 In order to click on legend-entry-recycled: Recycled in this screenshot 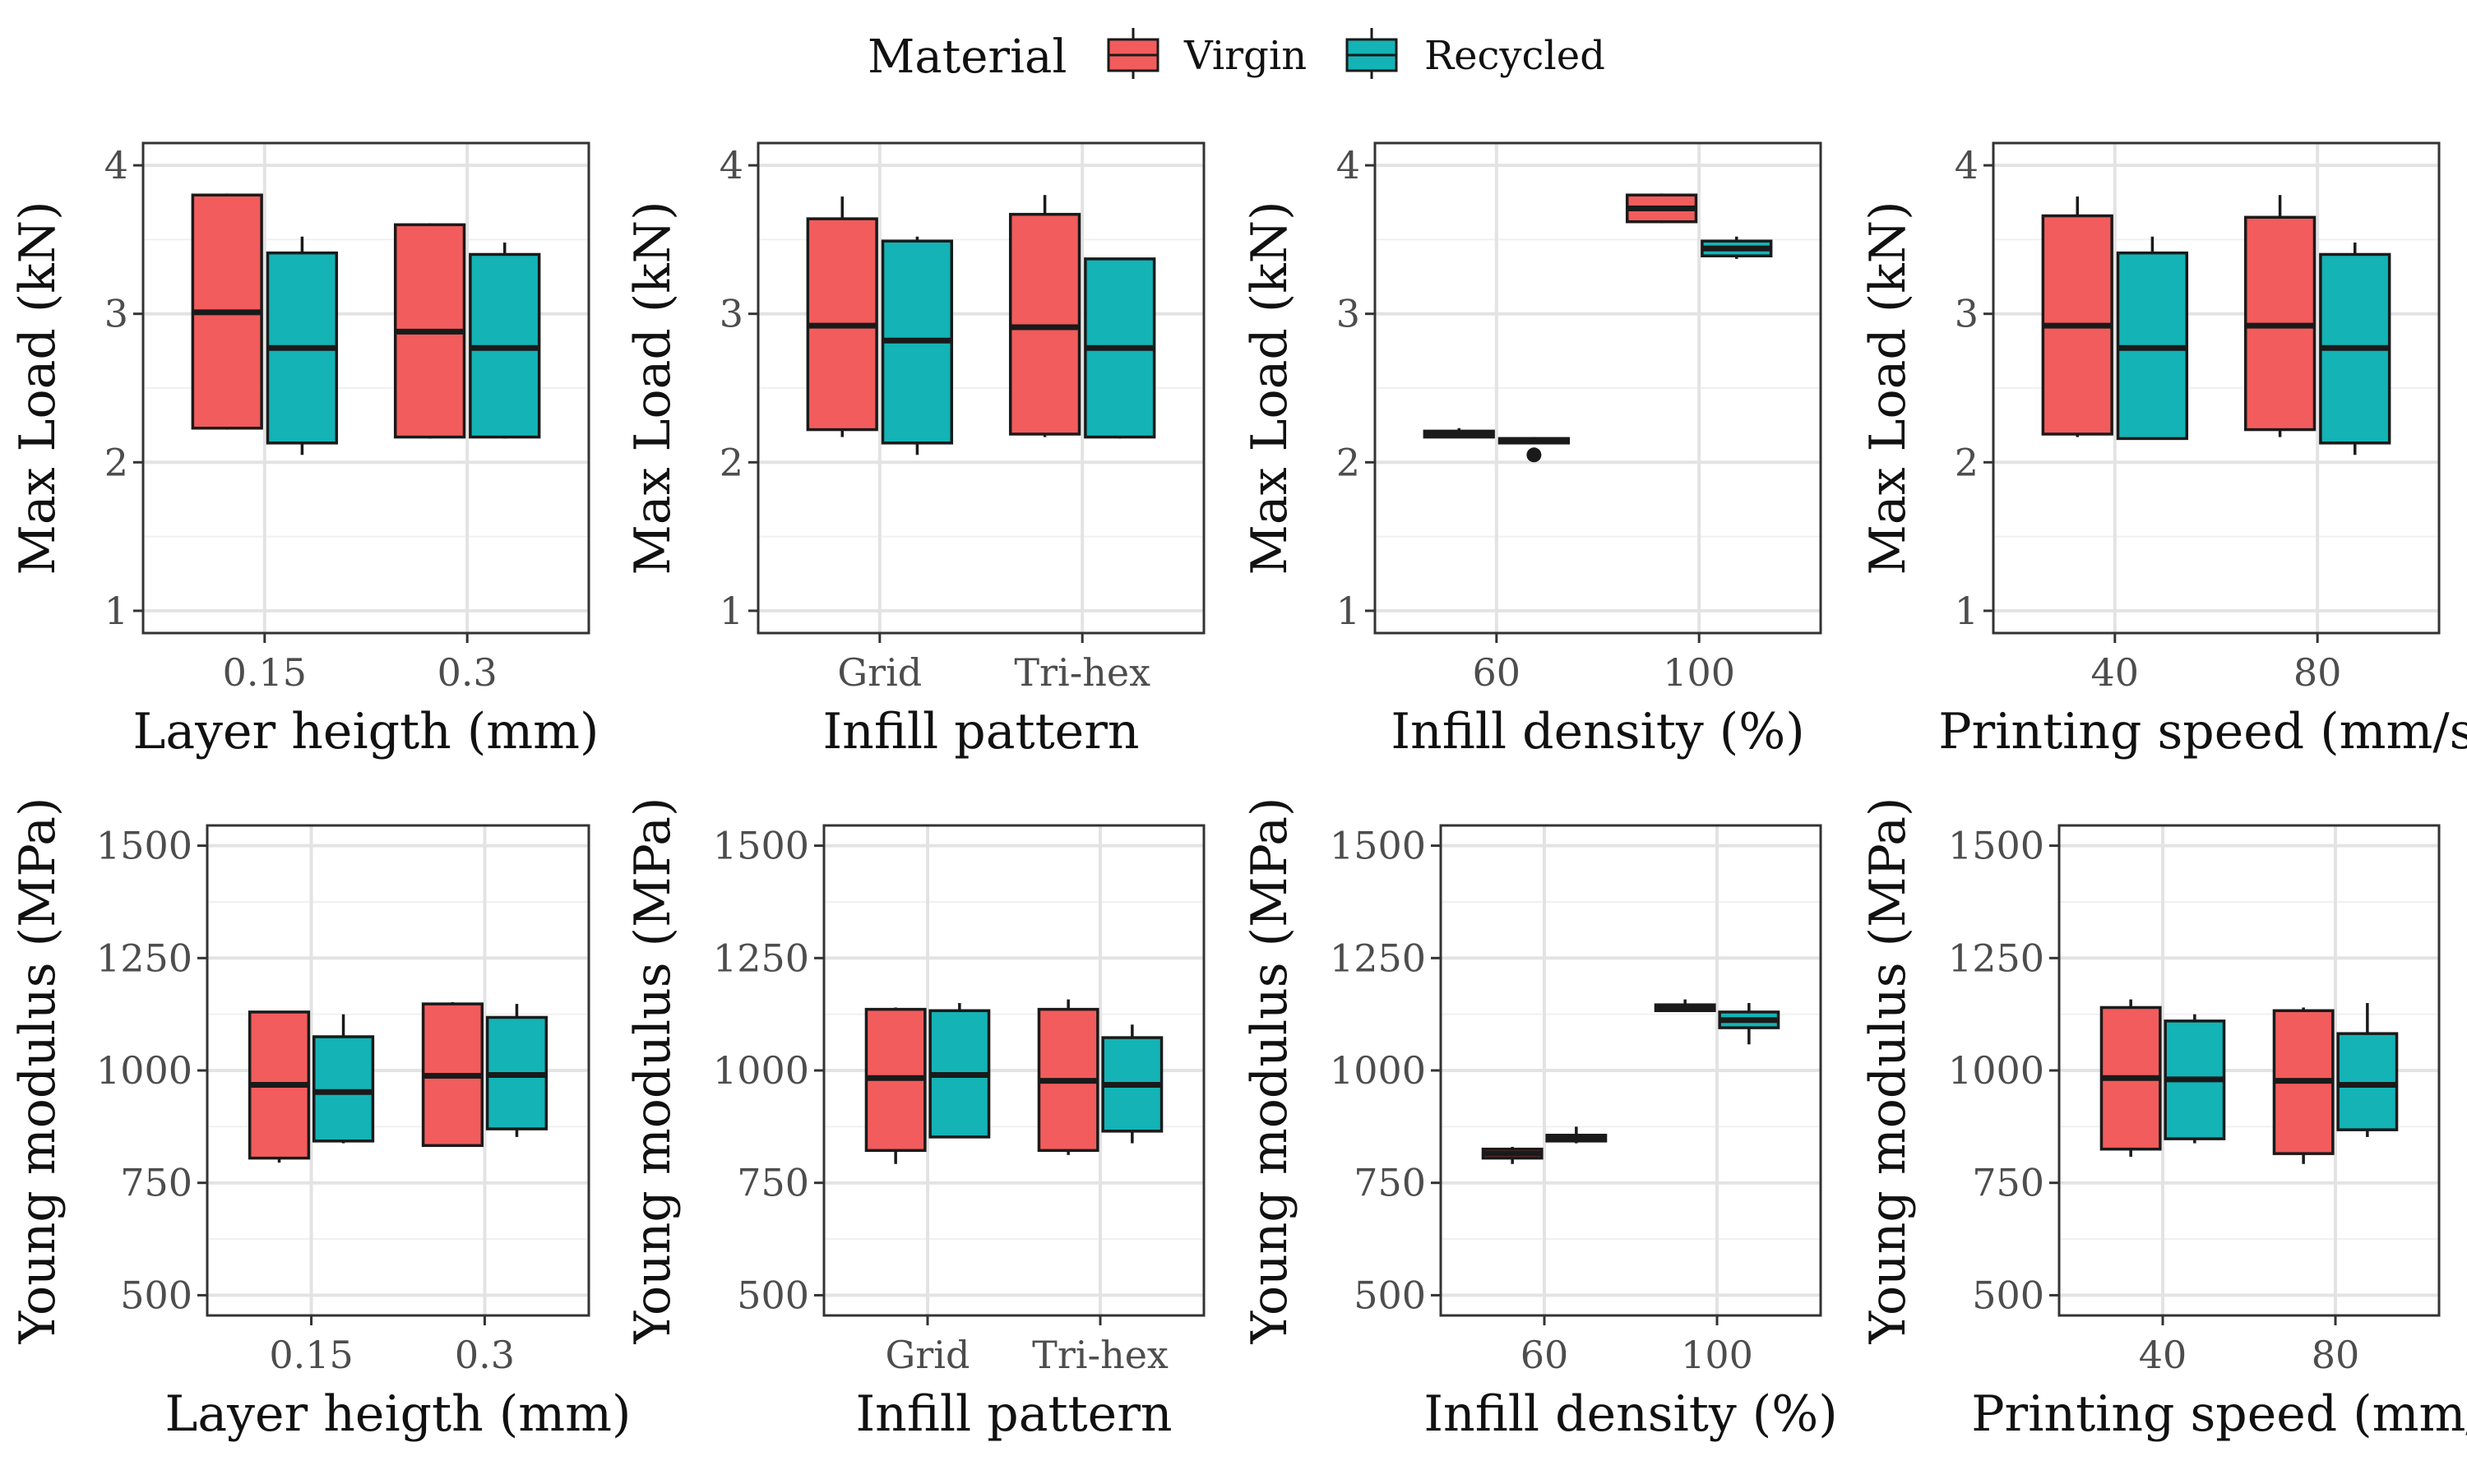, I will do `click(1475, 53)`.